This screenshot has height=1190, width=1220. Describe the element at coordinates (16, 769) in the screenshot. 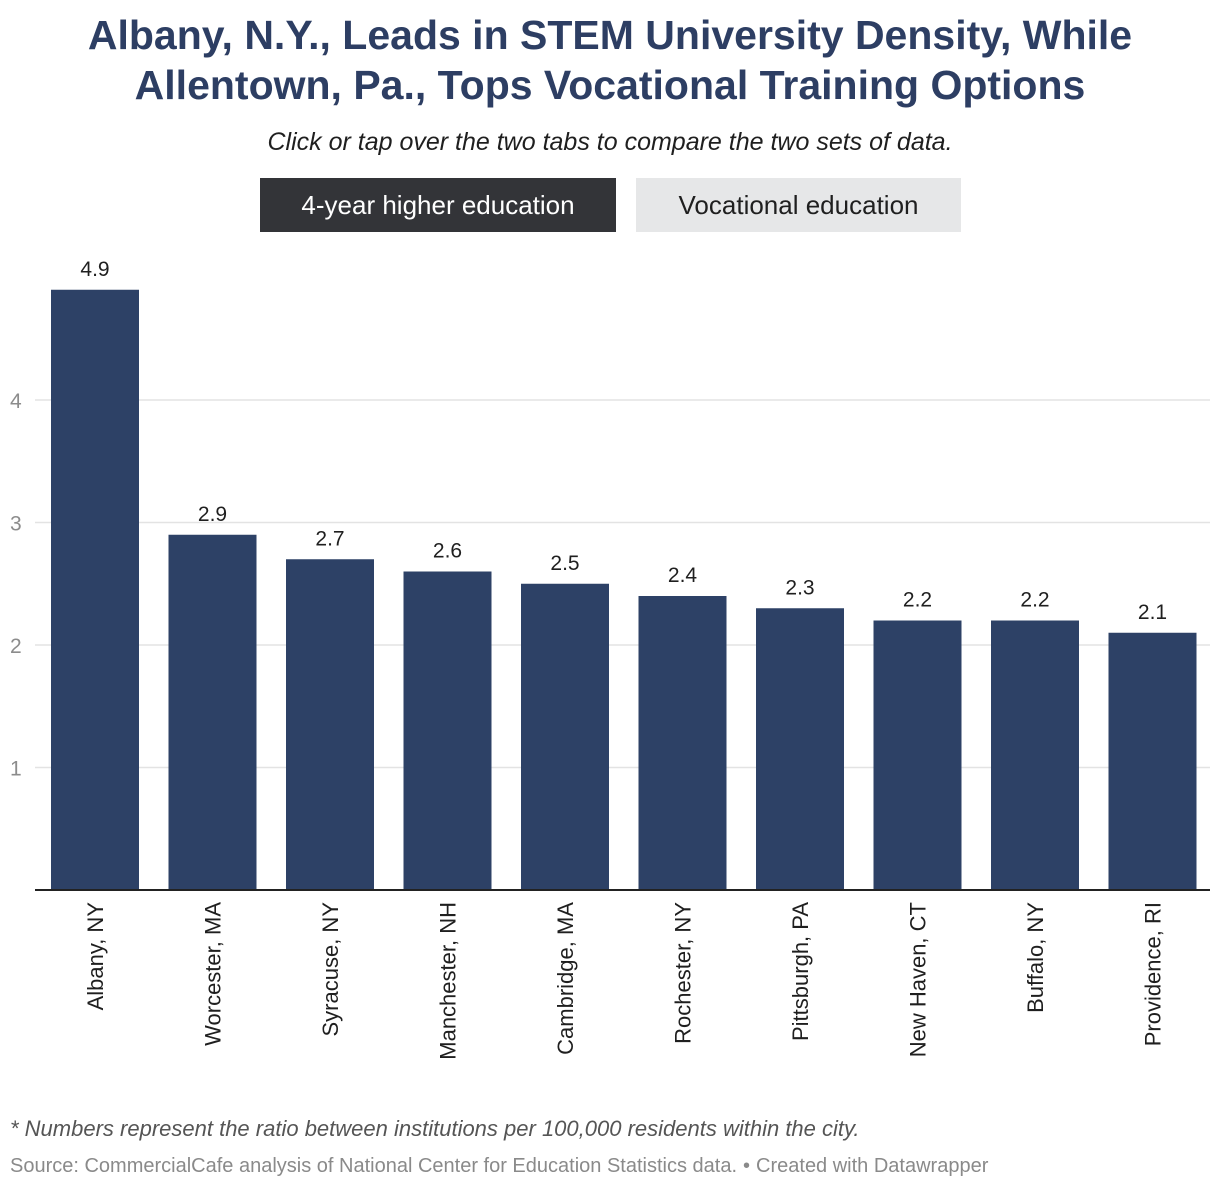

I see `y-tick-label: 1` at that location.